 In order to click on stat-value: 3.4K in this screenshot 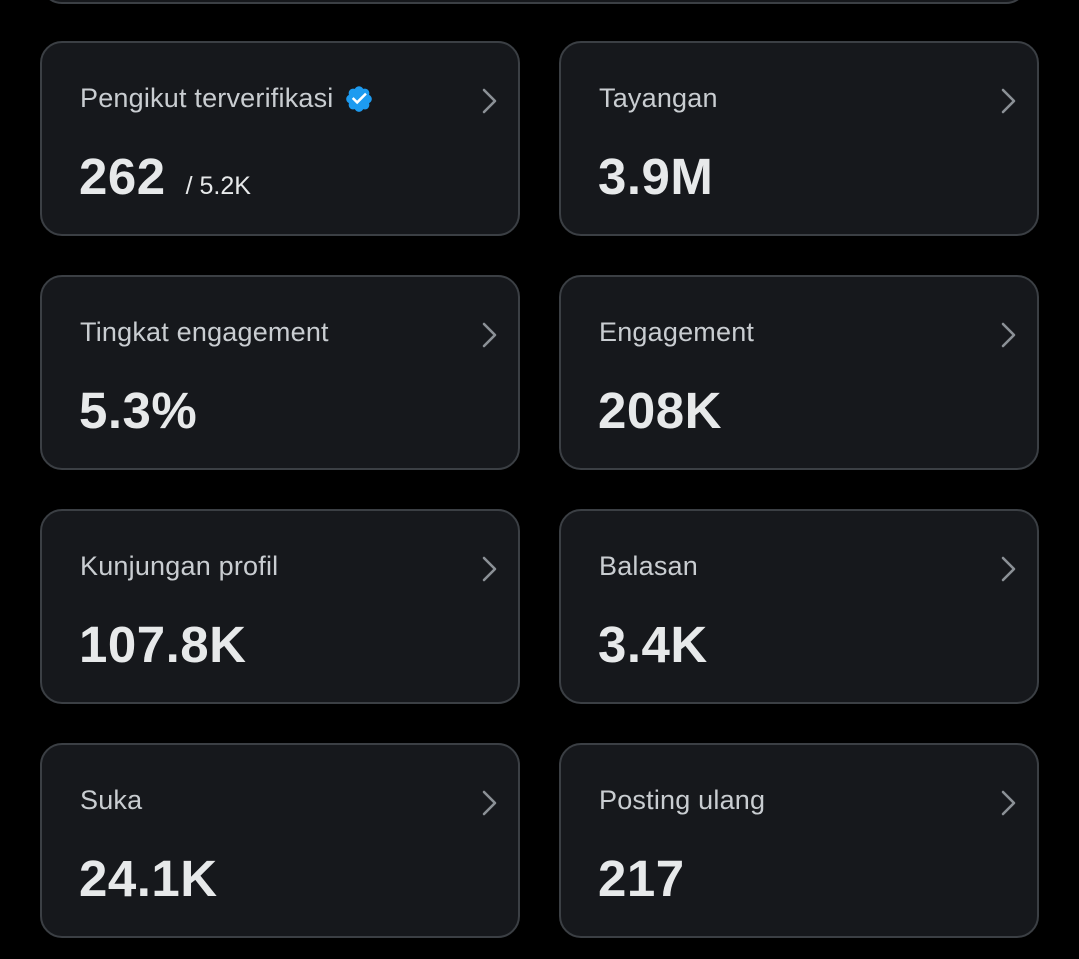, I will do `click(653, 644)`.